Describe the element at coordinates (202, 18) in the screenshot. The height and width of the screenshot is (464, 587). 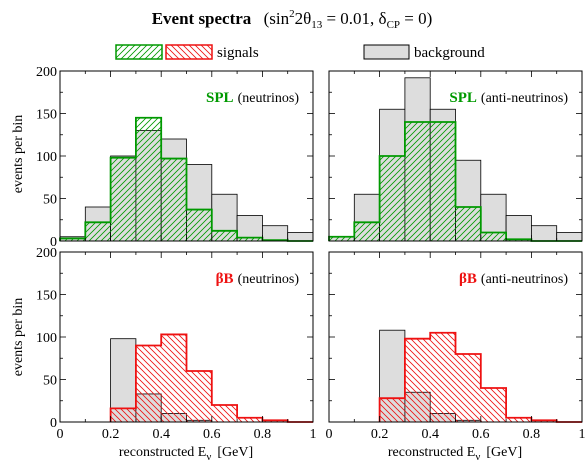
I see `title-main: Event spectra` at that location.